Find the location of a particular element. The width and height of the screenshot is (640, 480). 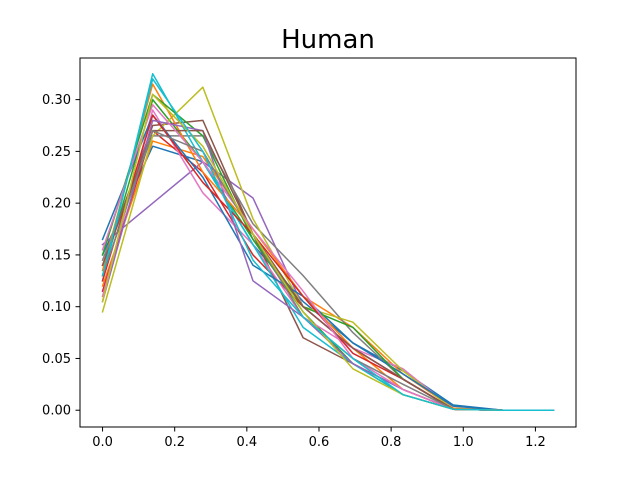

y-tick-label: 0.05 is located at coordinates (56, 359).